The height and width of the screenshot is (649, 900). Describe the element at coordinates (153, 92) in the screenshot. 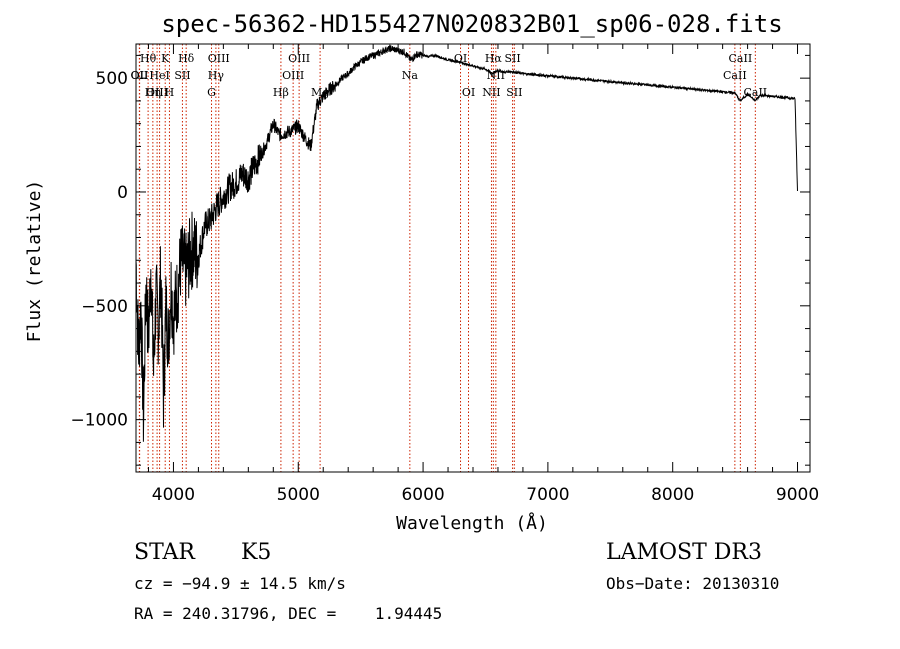

I see `line-label: Hη` at that location.